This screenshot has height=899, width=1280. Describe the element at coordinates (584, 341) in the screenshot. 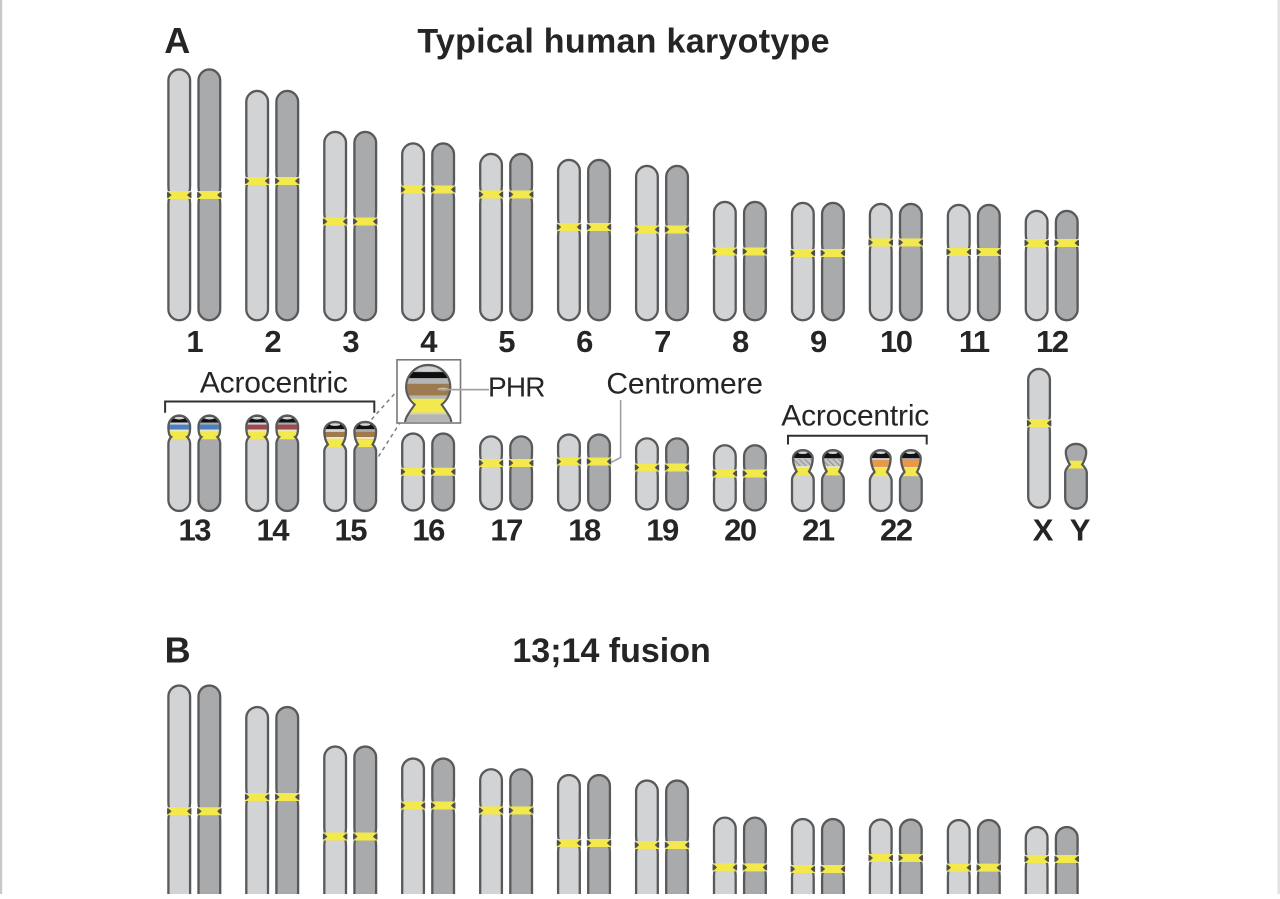

I see `svg-text: 6` at that location.